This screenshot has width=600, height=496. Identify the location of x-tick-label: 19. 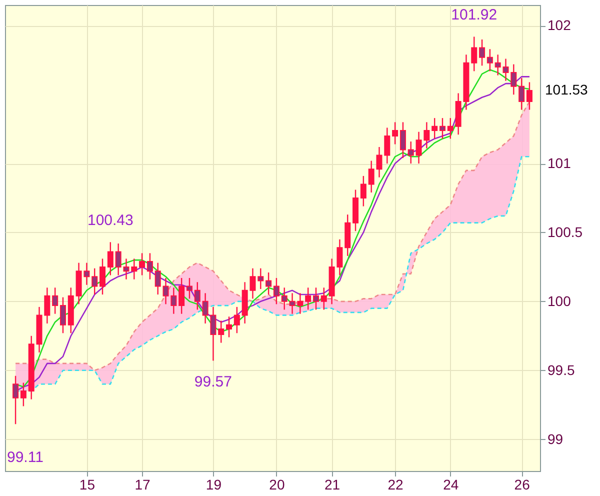
(214, 484).